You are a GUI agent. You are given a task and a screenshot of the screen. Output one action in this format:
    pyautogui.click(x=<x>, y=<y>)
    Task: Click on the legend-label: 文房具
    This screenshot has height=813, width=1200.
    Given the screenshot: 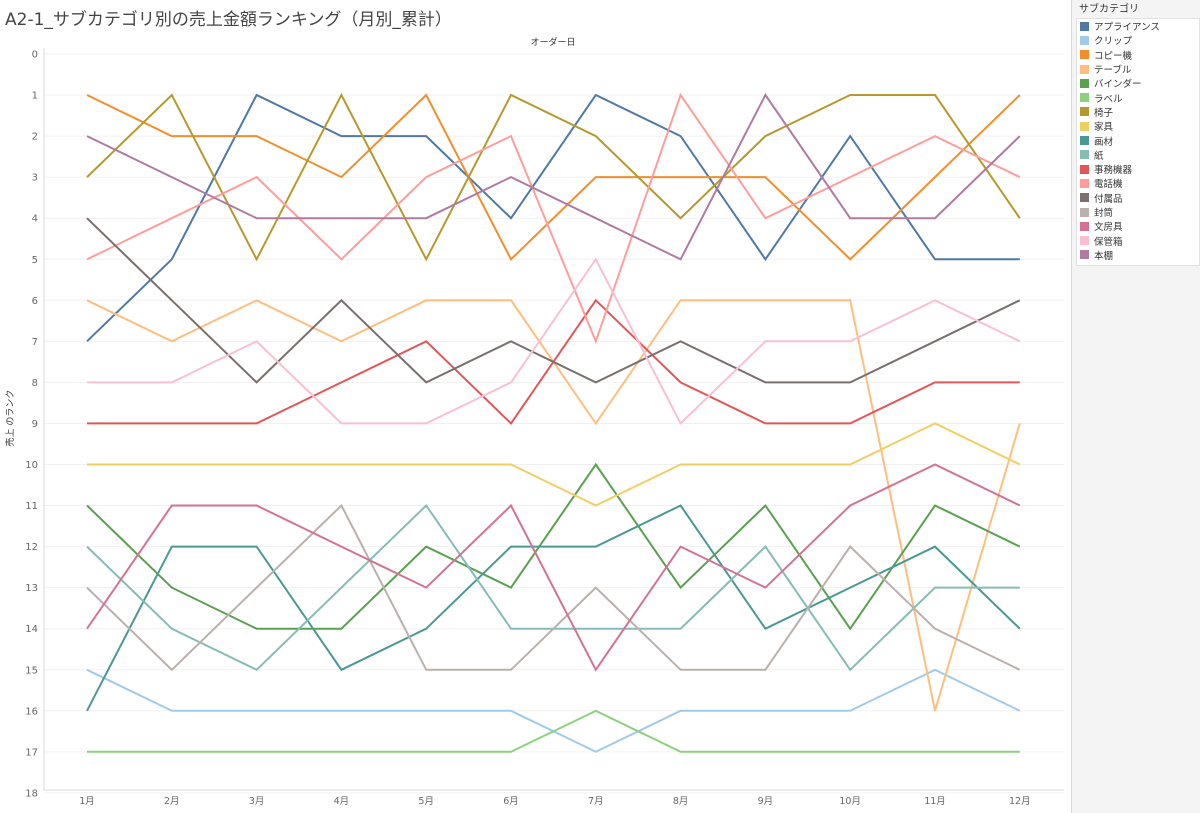 What is the action you would take?
    pyautogui.click(x=1108, y=228)
    